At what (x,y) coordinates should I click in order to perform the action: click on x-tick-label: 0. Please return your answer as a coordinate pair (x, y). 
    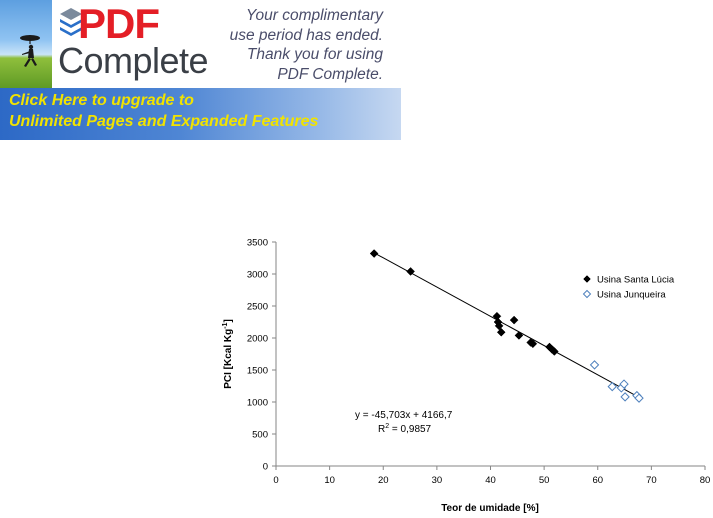
    Looking at the image, I should click on (275, 480).